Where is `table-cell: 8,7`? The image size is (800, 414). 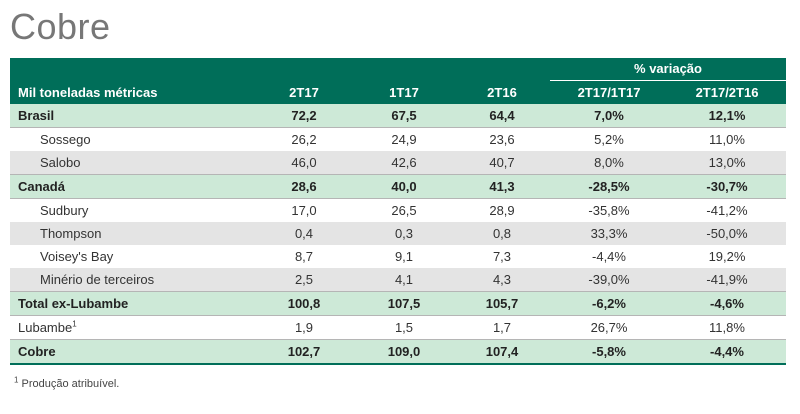
table-cell: 8,7 is located at coordinates (304, 256).